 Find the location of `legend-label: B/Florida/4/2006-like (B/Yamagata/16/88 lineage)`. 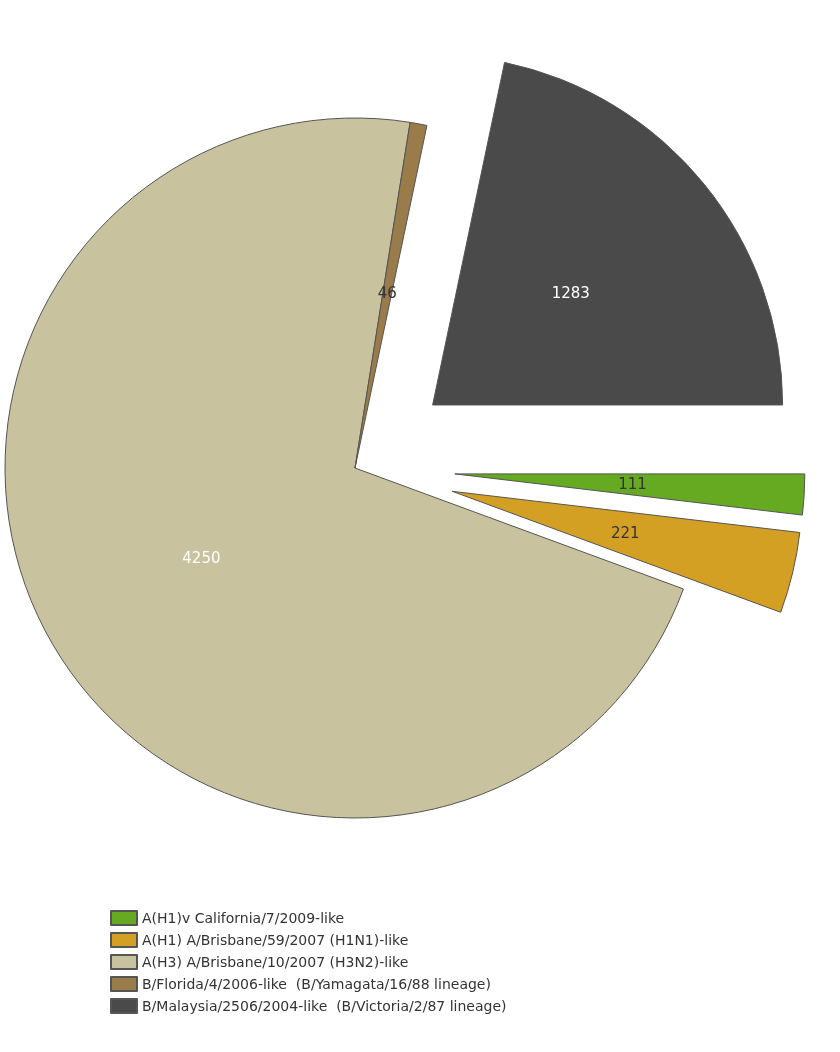

legend-label: B/Florida/4/2006-like (B/Yamagata/16/88 lineage) is located at coordinates (316, 984).